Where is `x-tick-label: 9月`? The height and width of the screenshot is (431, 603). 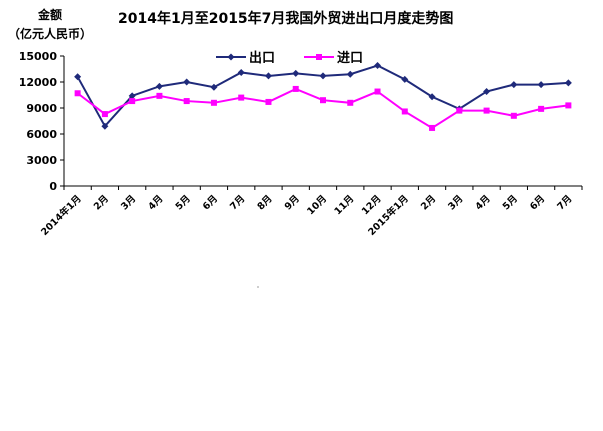
x-tick-label: 9月 is located at coordinates (292, 202).